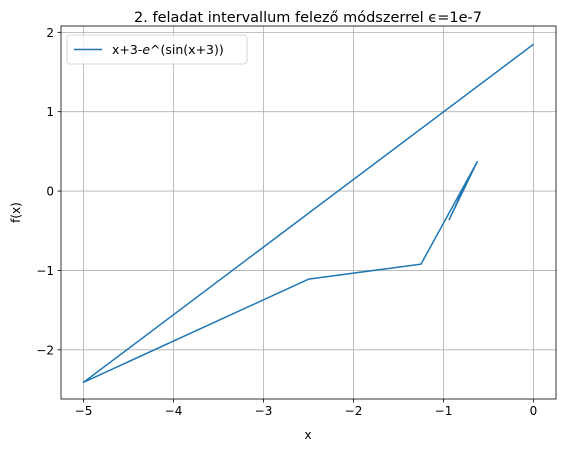 The image size is (565, 457). Describe the element at coordinates (307, 435) in the screenshot. I see `x-axis-label: x` at that location.